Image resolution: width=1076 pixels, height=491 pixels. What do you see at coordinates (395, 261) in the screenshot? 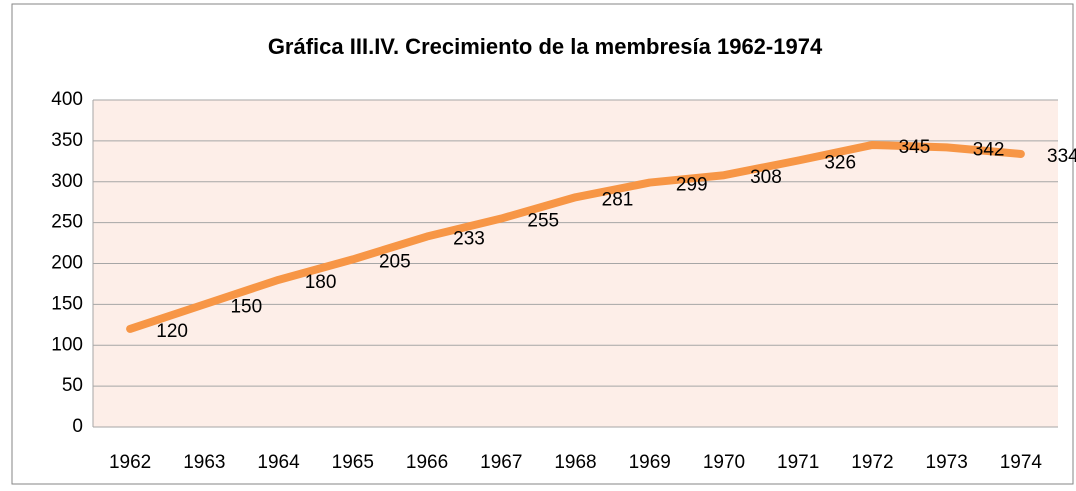
I see `data-label: 205` at bounding box center [395, 261].